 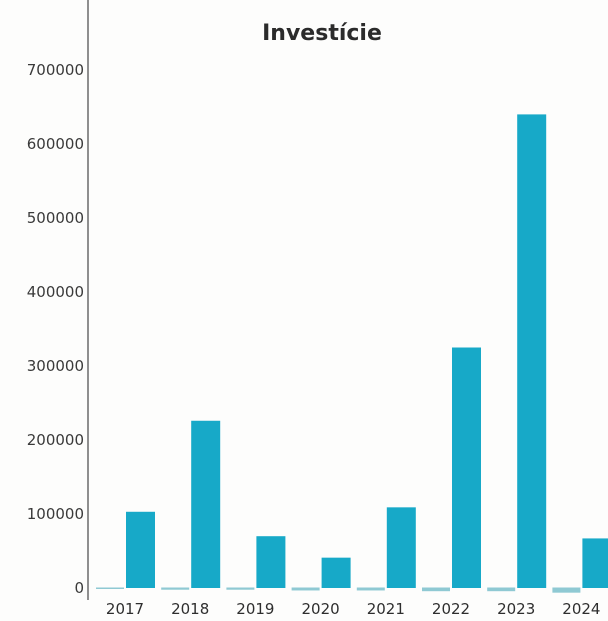 I want to click on y-tick-label: 500000, so click(x=55, y=218).